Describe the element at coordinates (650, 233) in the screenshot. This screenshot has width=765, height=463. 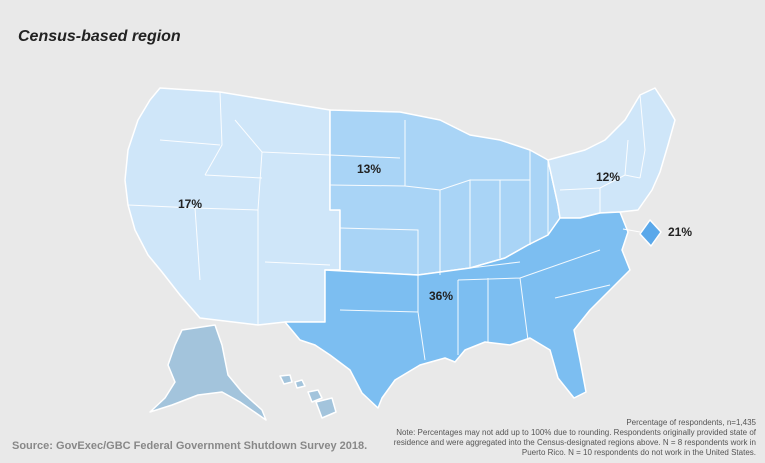
I see `region-dc` at that location.